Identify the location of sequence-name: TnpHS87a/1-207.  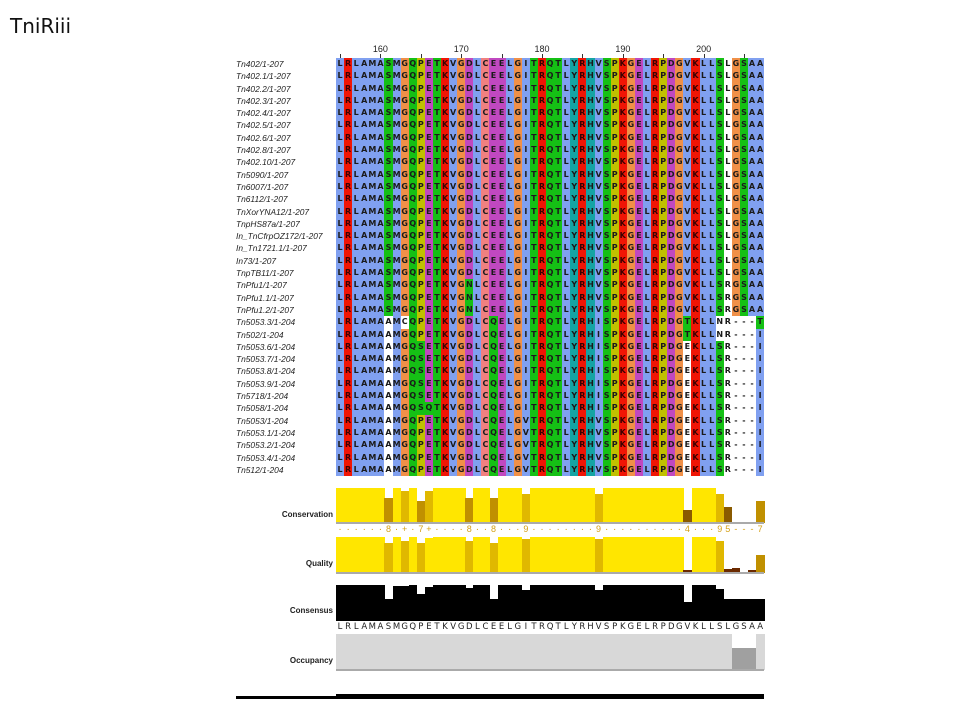
(268, 223).